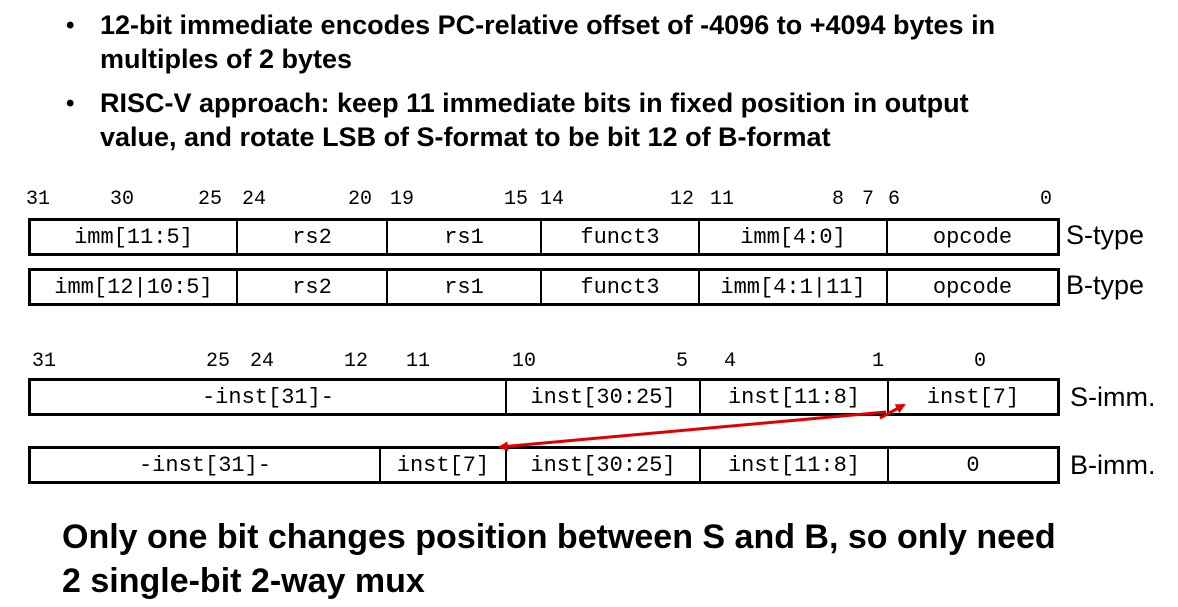 The height and width of the screenshot is (607, 1178). I want to click on bit-number: 15, so click(516, 199).